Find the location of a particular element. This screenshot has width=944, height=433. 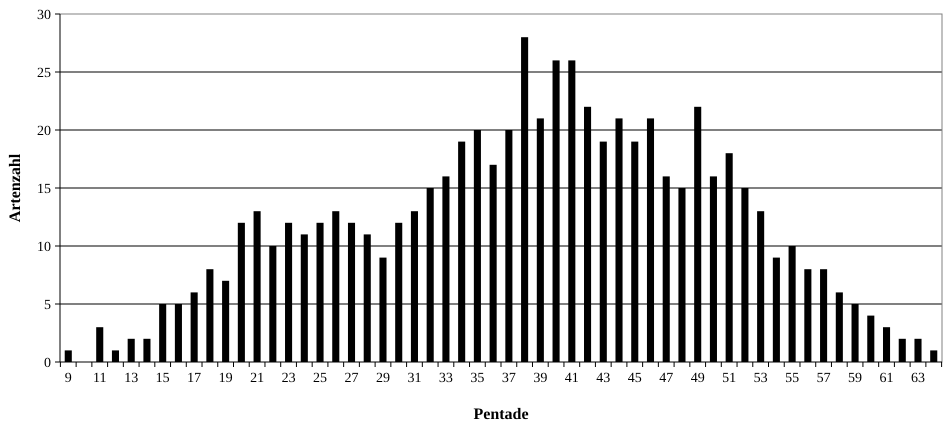

x-tick-label: 39 is located at coordinates (540, 378).